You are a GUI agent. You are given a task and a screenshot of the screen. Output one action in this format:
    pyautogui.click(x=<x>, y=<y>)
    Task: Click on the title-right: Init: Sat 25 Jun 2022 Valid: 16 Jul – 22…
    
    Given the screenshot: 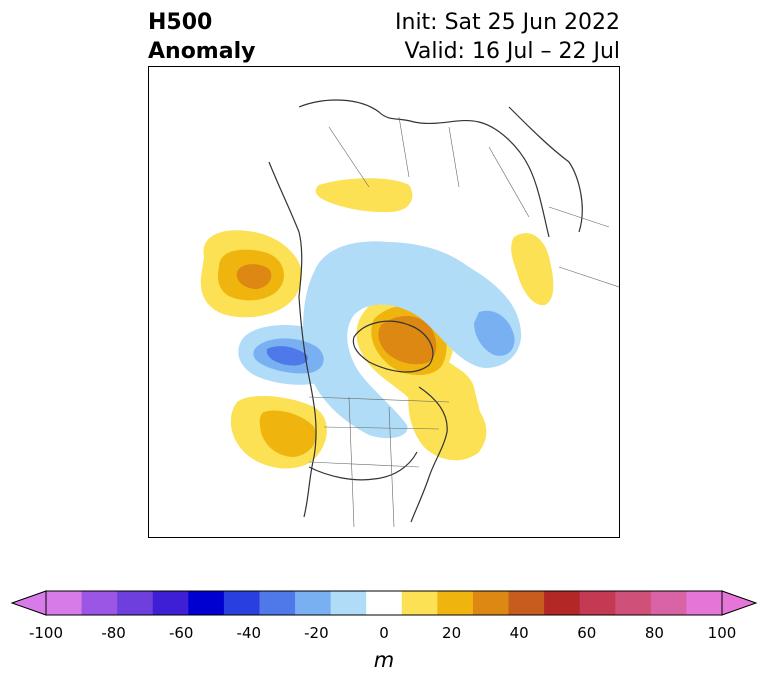 What is the action you would take?
    pyautogui.click(x=507, y=37)
    